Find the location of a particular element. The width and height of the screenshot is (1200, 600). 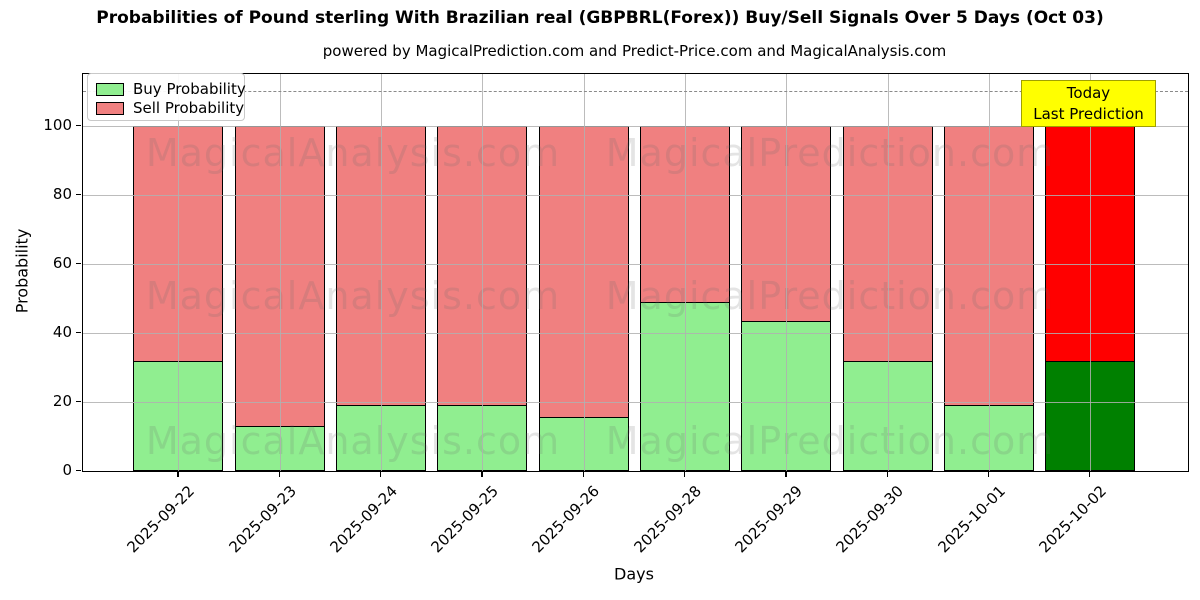

legend: Buy Probability Sell Probability is located at coordinates (166, 97).